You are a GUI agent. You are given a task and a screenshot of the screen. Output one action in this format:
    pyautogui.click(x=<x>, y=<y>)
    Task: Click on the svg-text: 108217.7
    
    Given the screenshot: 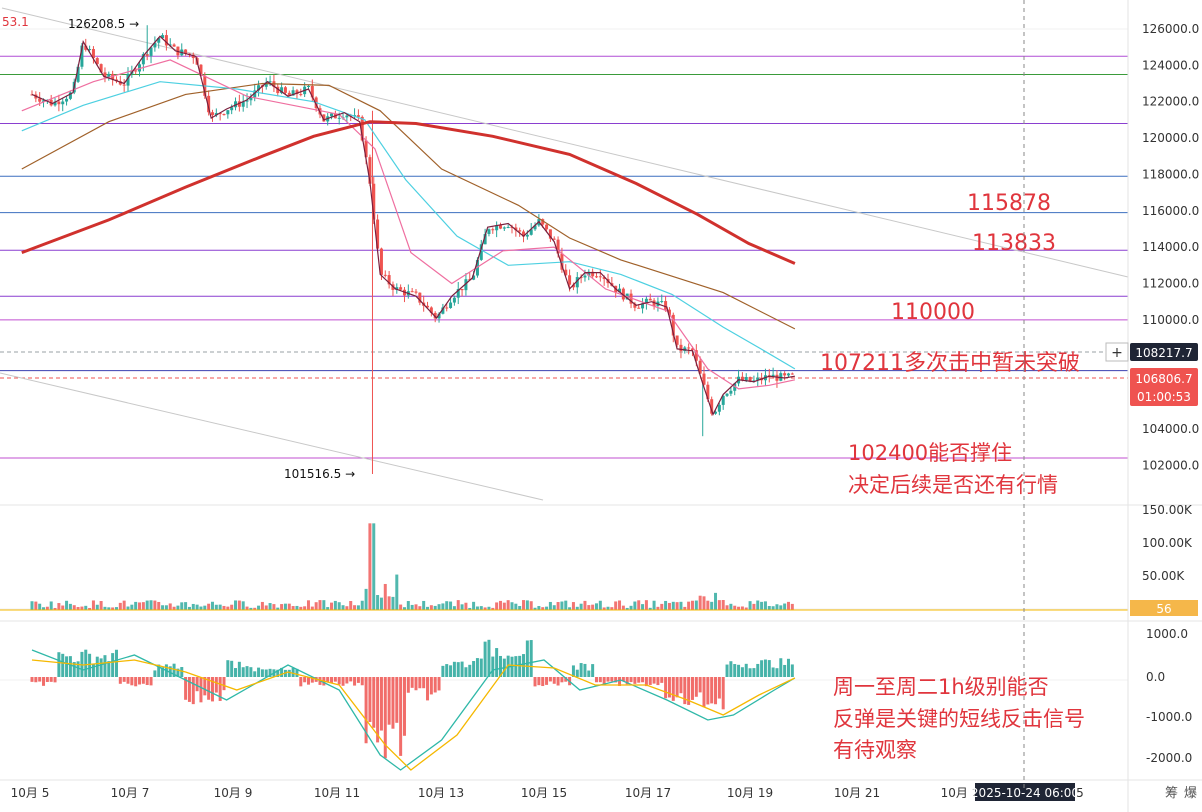 What is the action you would take?
    pyautogui.click(x=1163, y=353)
    